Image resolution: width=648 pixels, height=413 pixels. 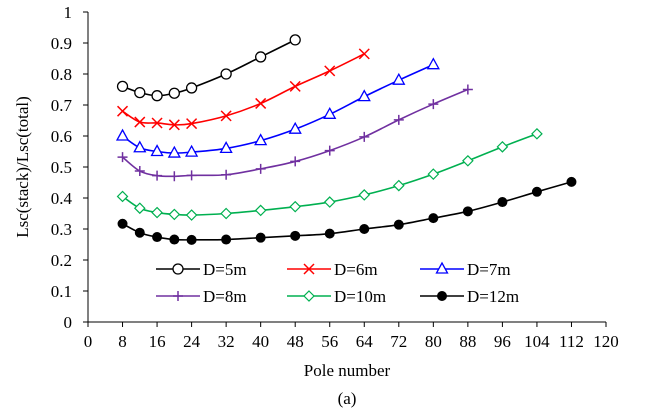 What do you see at coordinates (606, 341) in the screenshot?
I see `x-tick-label: 120` at bounding box center [606, 341].